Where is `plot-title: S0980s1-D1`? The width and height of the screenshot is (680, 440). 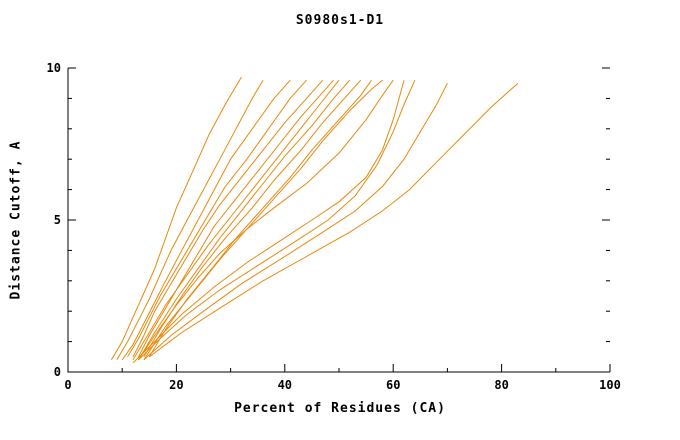 plot-title: S0980s1-D1 is located at coordinates (340, 20).